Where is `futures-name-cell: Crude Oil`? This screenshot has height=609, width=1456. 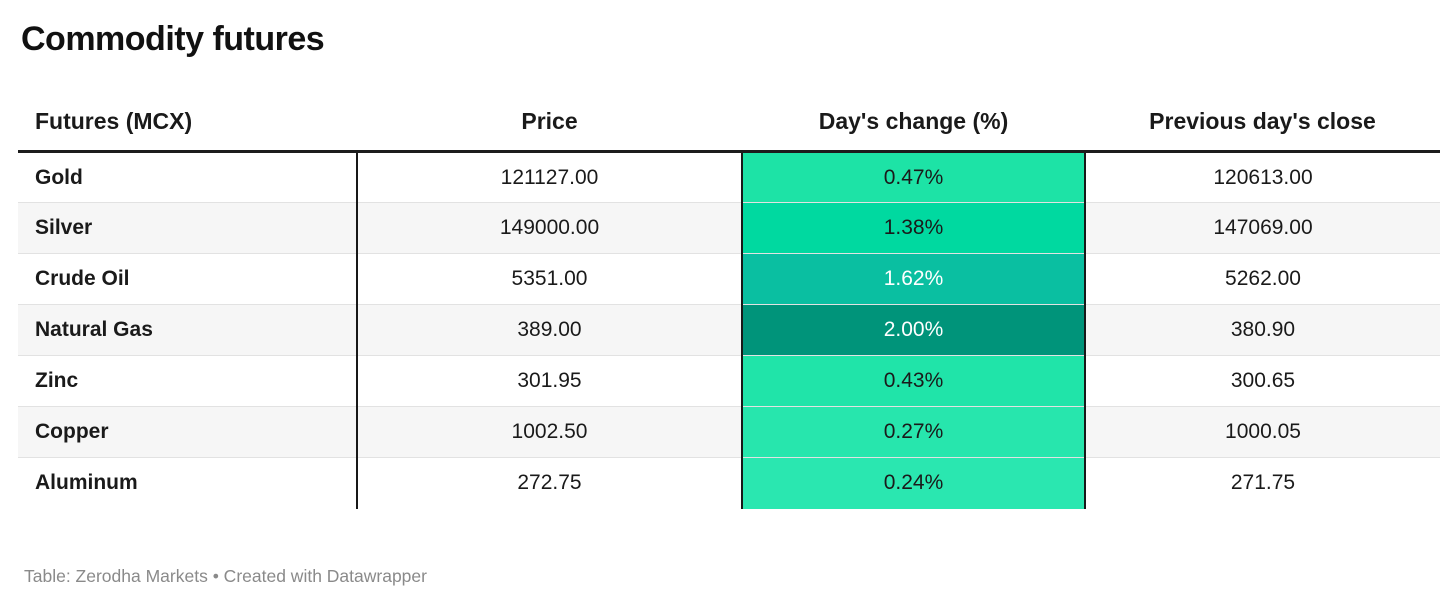 futures-name-cell: Crude Oil is located at coordinates (188, 279).